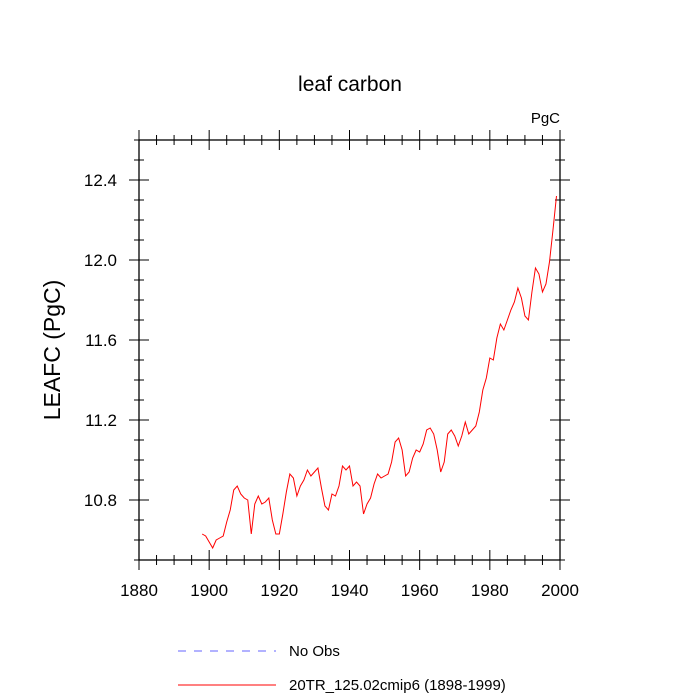 The image size is (700, 700). Describe the element at coordinates (350, 84) in the screenshot. I see `chart-title: leaf carbon` at that location.